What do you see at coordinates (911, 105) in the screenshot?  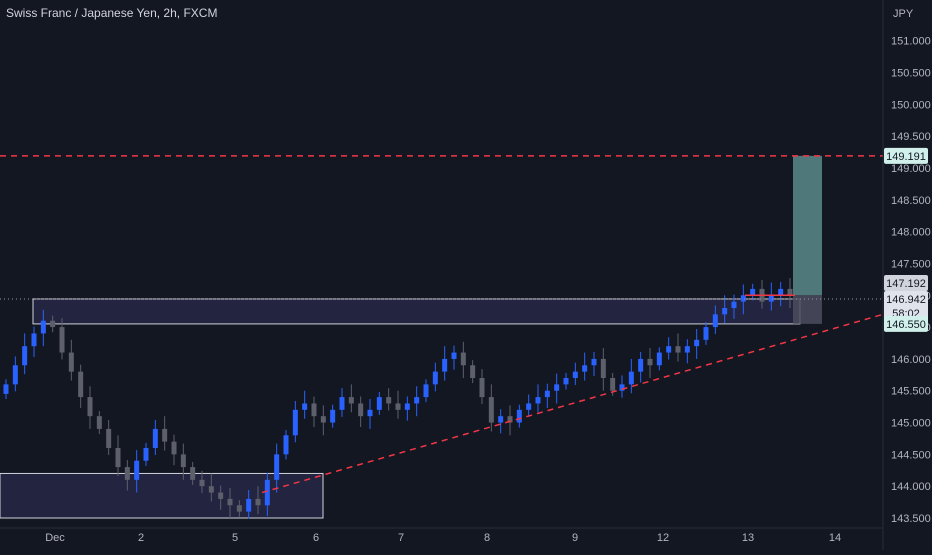 I see `price-tick-label: 150.000` at bounding box center [911, 105].